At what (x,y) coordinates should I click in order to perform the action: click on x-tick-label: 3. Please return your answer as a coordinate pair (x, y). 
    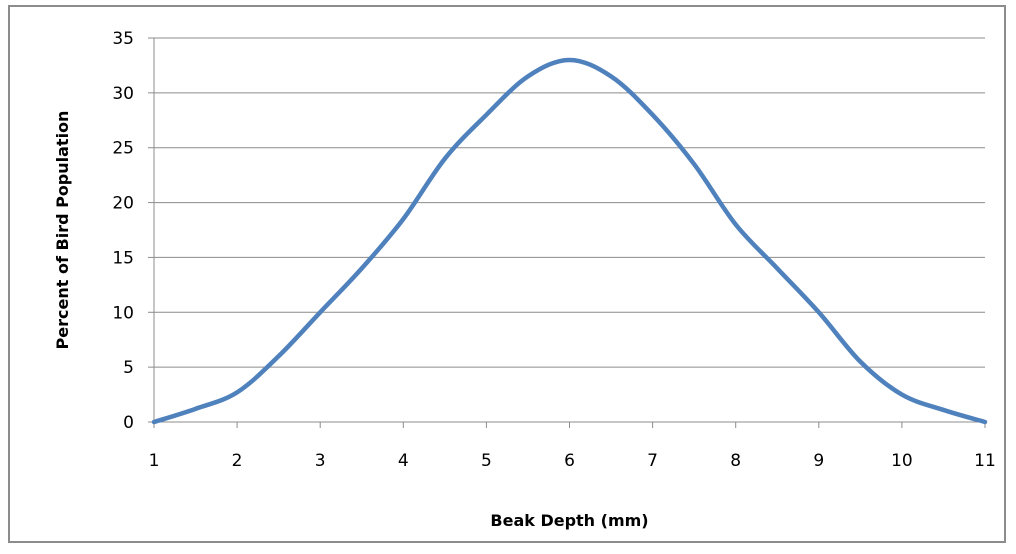
    Looking at the image, I should click on (320, 461).